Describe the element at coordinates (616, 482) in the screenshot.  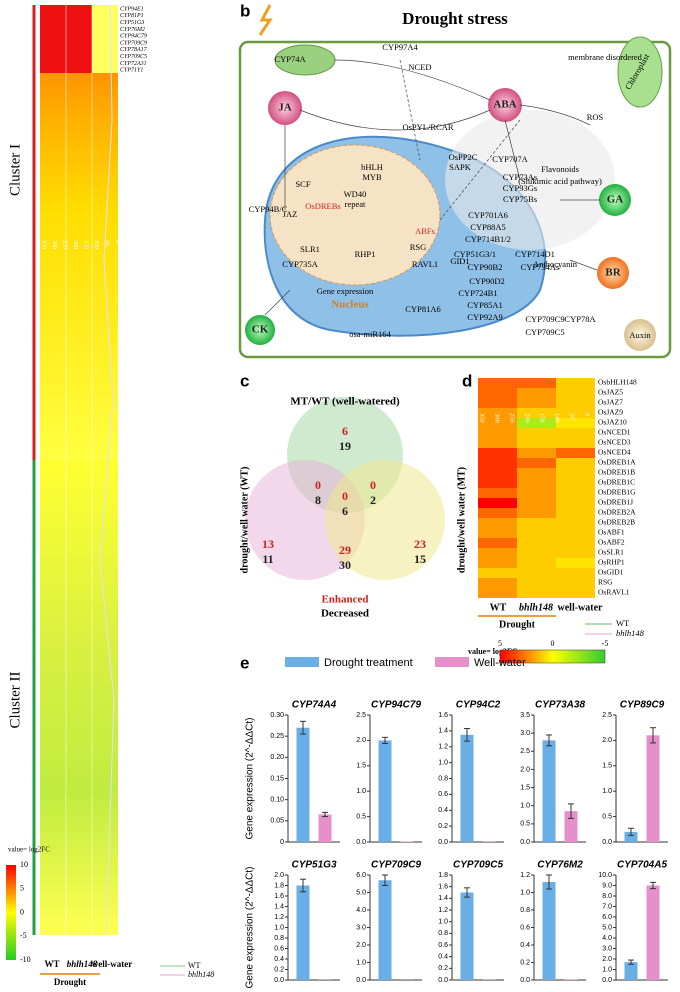
I see `gene-label: OsDREB1C` at that location.